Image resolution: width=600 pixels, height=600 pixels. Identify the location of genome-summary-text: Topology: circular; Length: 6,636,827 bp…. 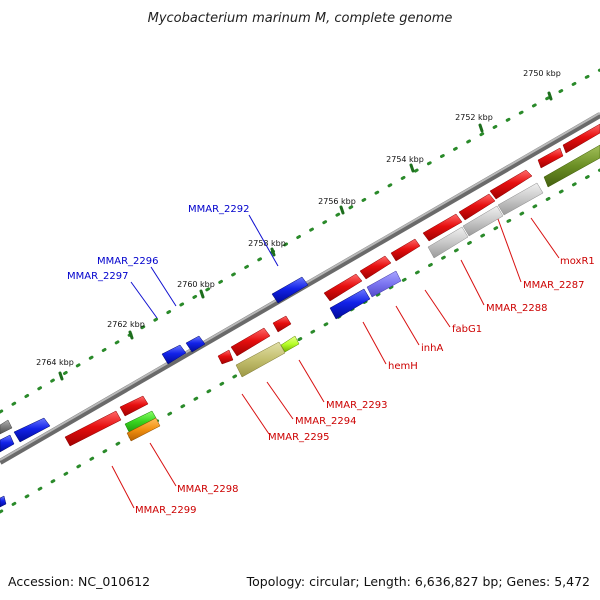
(418, 581).